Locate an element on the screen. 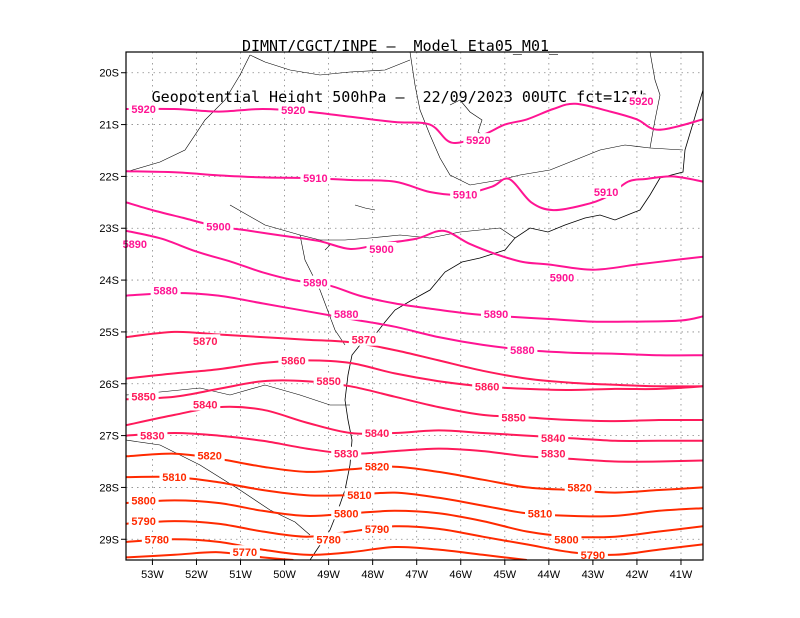  lon-tick-label: 42W is located at coordinates (637, 575).